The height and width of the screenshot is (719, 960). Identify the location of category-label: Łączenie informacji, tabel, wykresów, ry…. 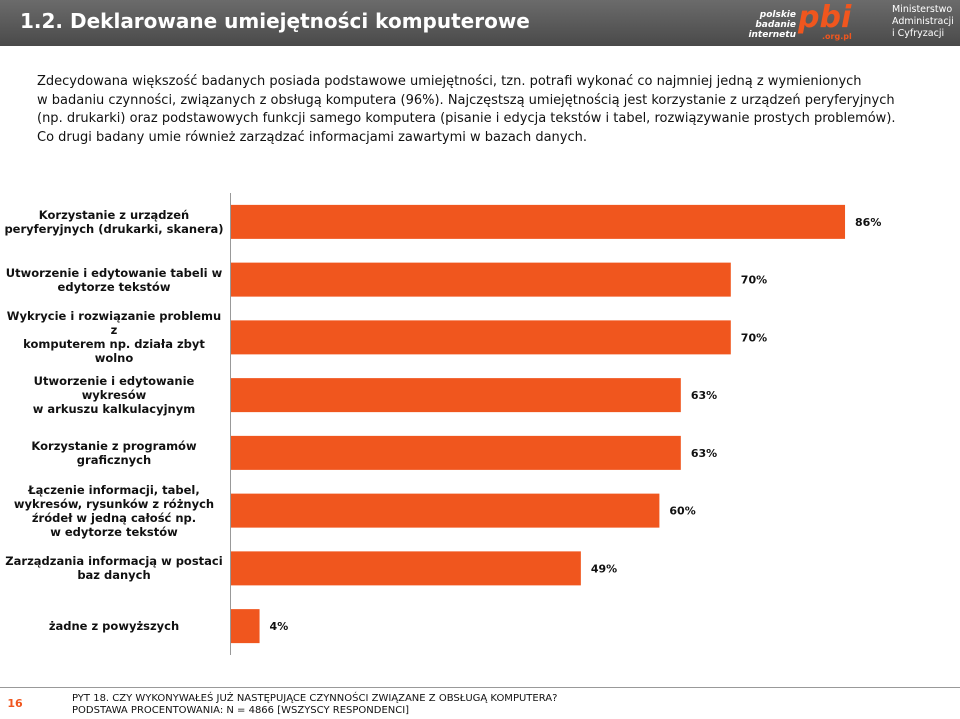
(114, 510).